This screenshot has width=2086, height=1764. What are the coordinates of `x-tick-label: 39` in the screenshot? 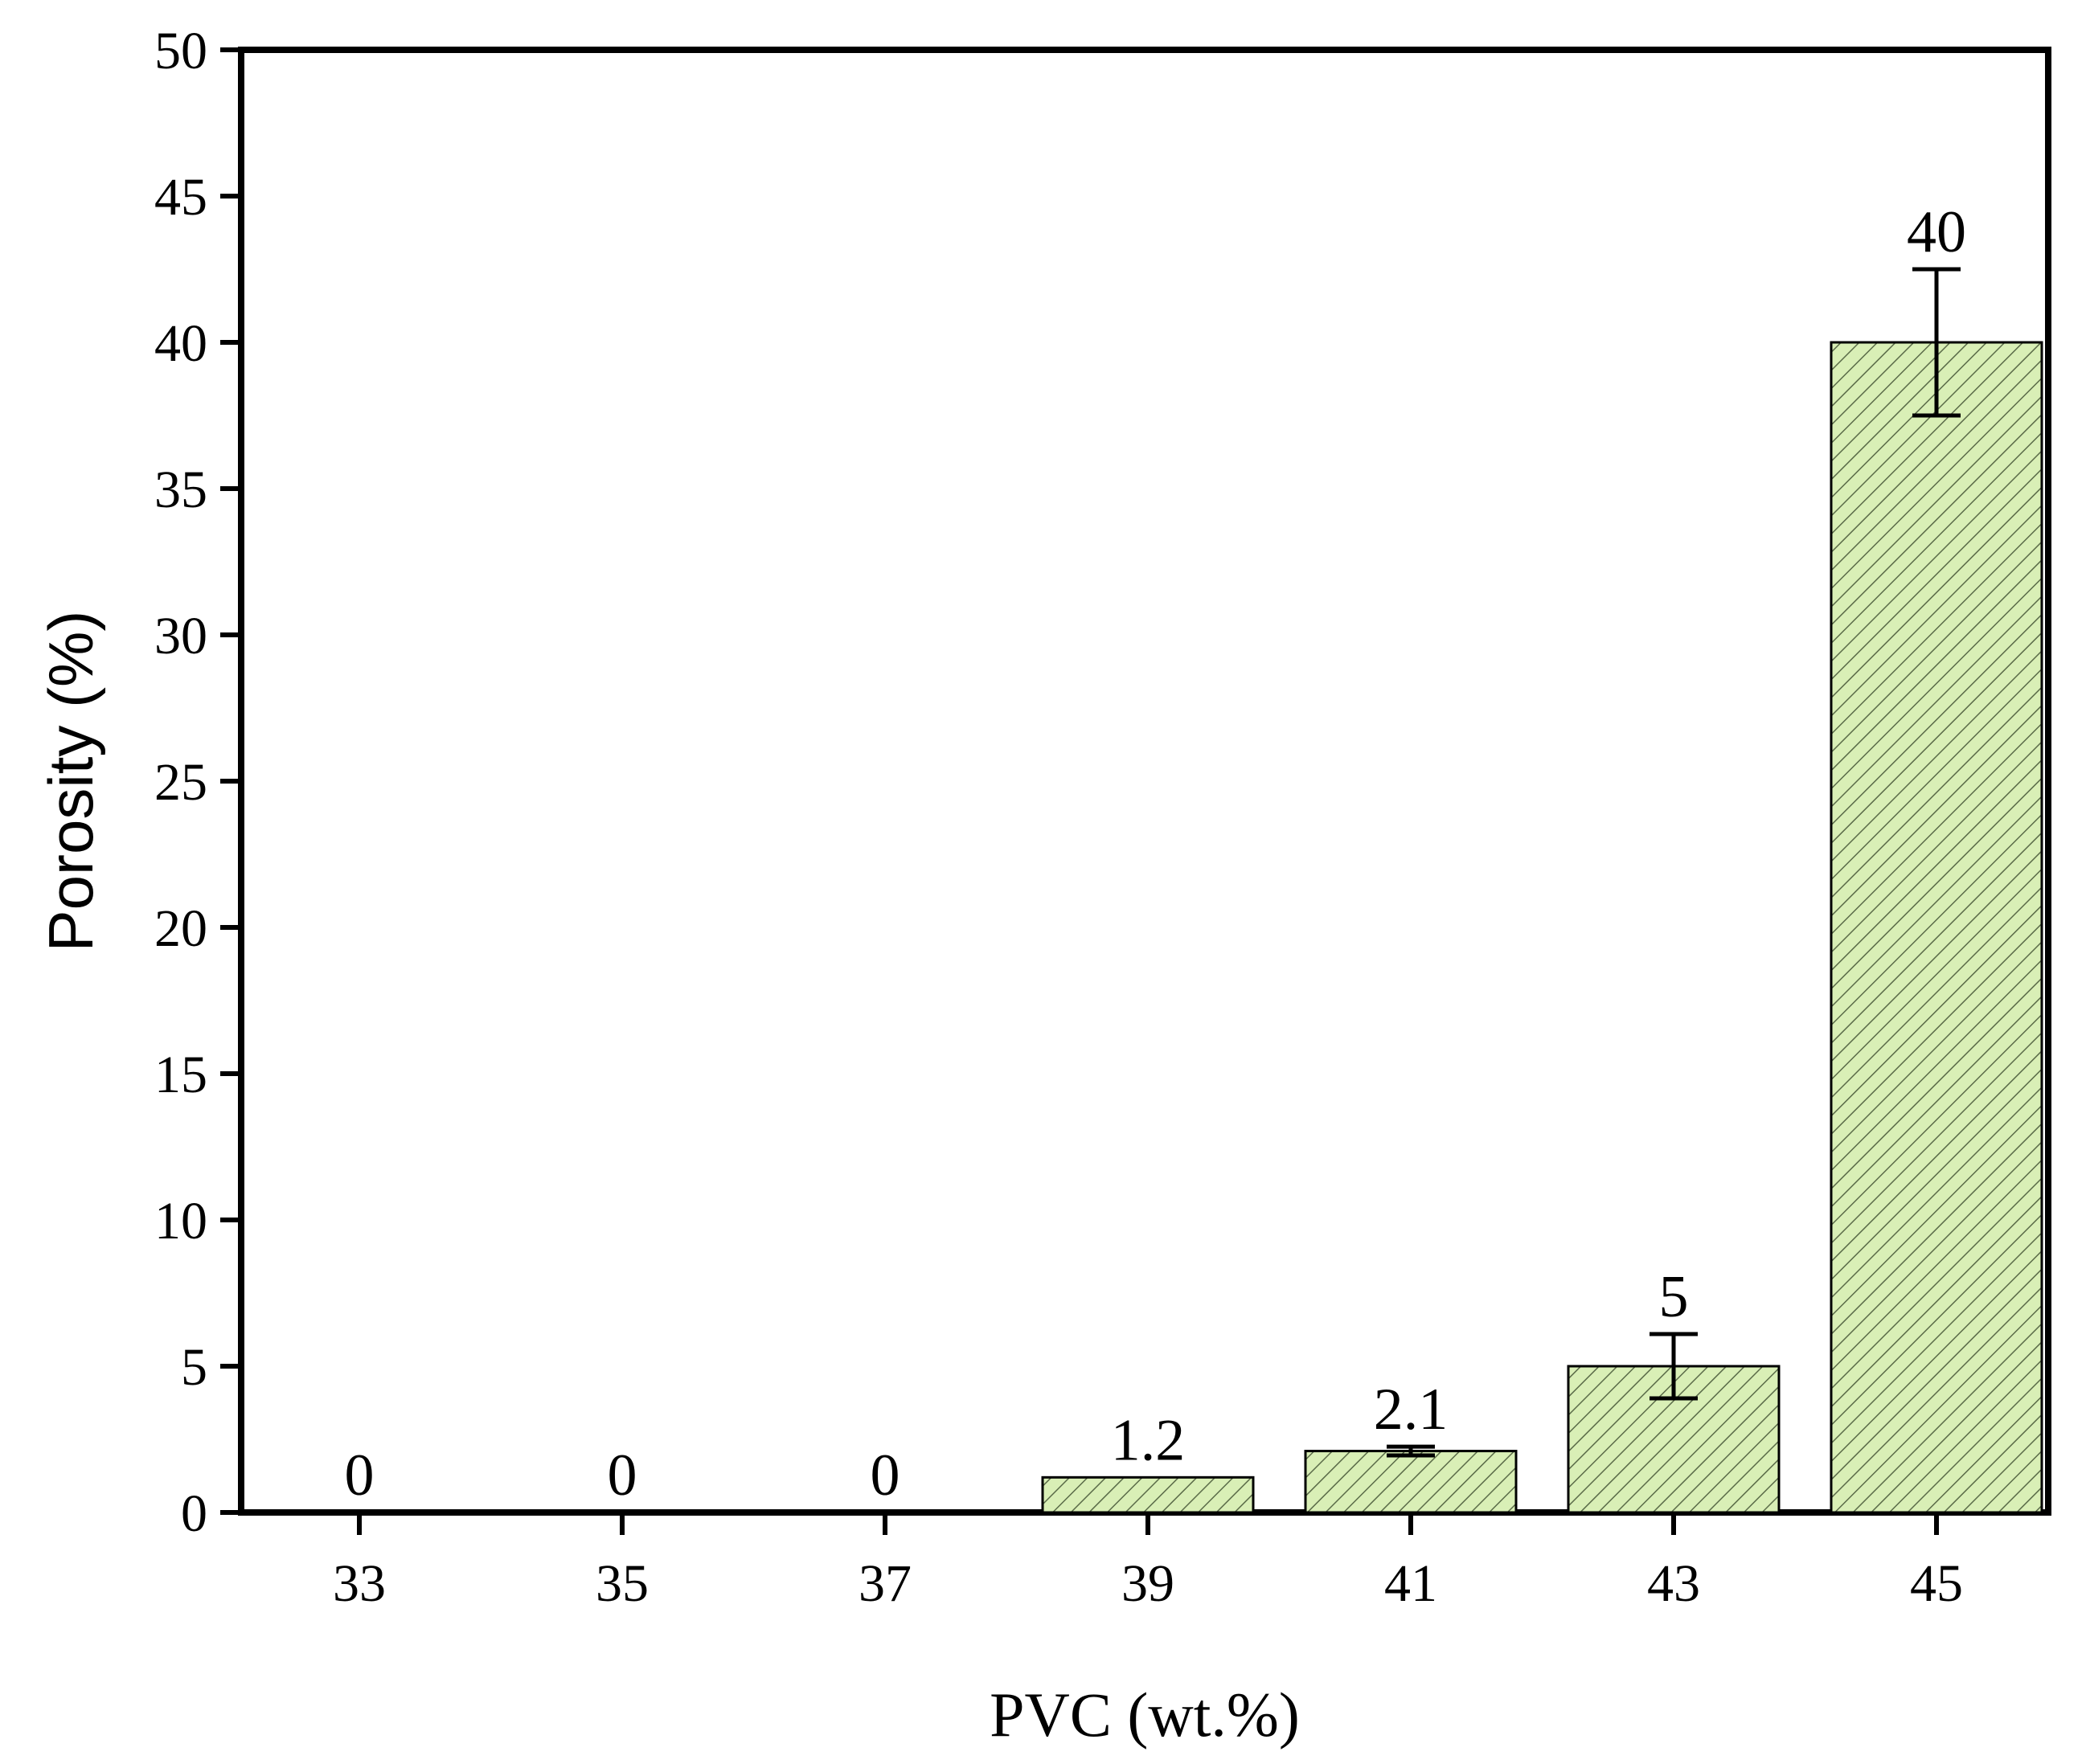 It's located at (1147, 1583).